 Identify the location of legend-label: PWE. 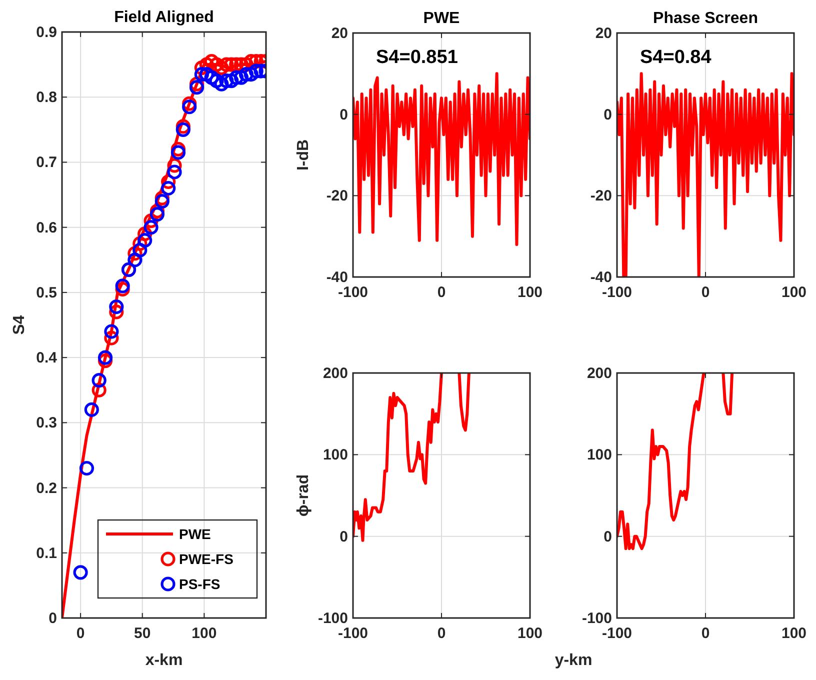
(195, 534).